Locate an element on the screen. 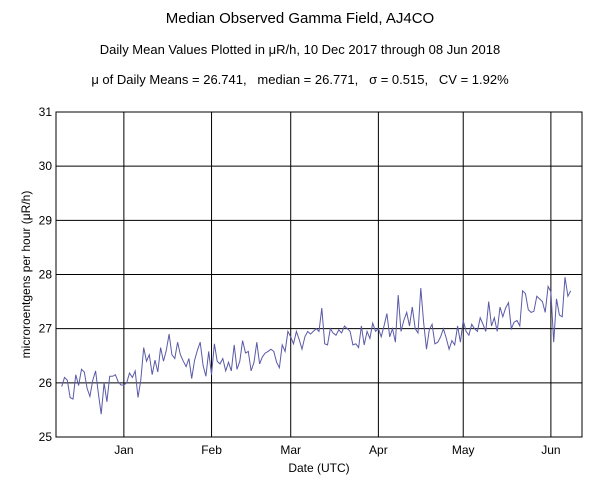 This screenshot has width=600, height=496. x-tick-label: May is located at coordinates (463, 450).